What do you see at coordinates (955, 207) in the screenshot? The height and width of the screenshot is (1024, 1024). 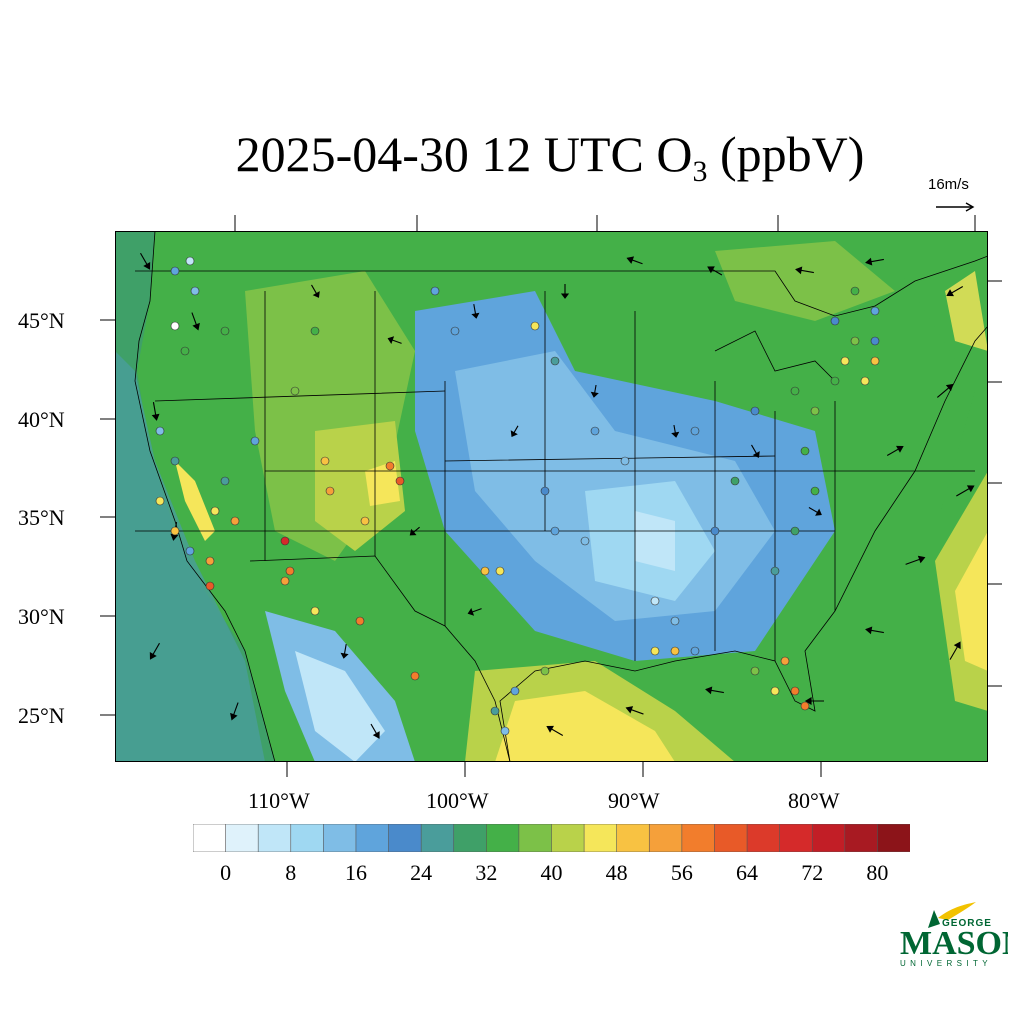 I see `vector-reference-arrow` at bounding box center [955, 207].